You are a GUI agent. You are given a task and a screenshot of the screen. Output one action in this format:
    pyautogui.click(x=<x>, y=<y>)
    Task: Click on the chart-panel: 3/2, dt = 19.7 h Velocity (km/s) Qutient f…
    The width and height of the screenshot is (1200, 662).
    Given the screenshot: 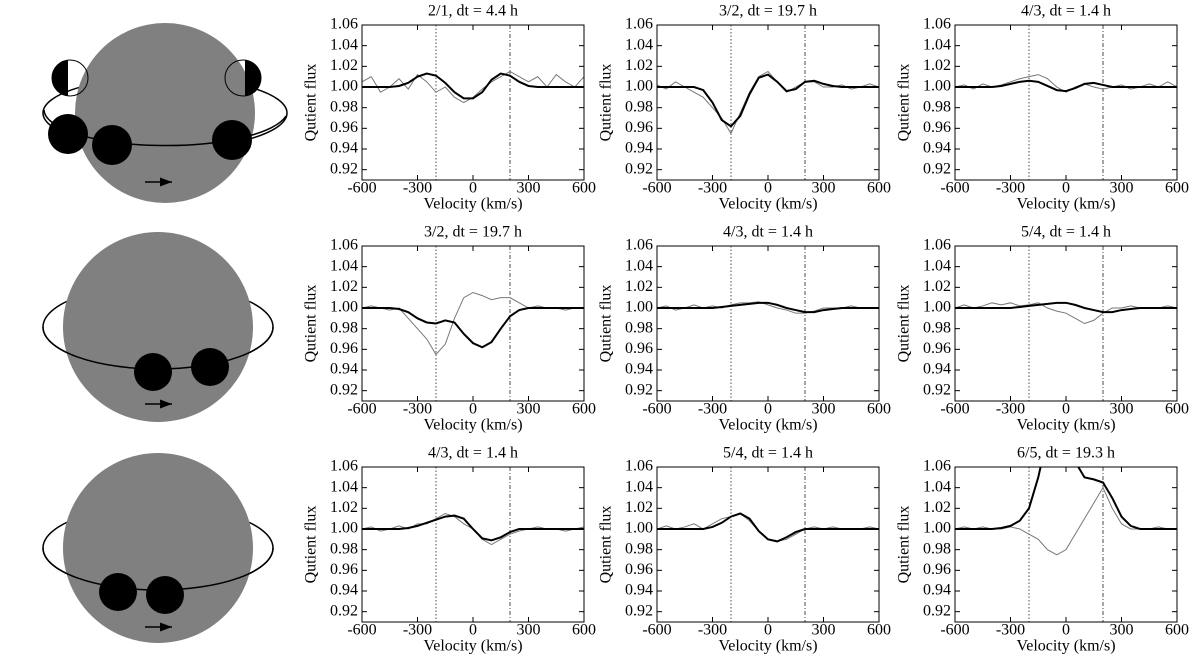 What is the action you would take?
    pyautogui.click(x=449, y=329)
    